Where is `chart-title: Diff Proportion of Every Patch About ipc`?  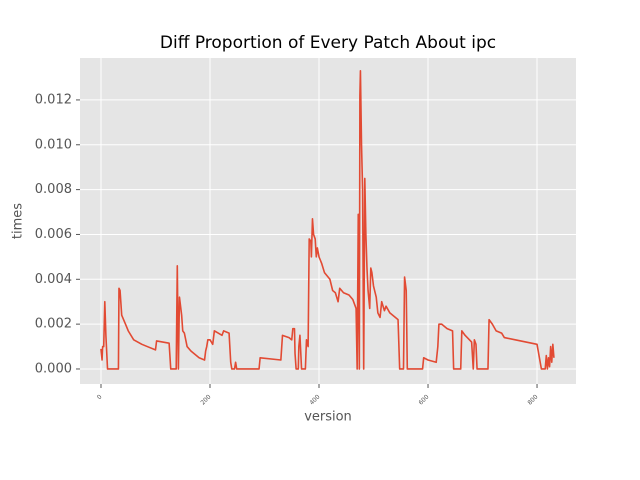
chart-title: Diff Proportion of Every Patch About ipc is located at coordinates (328, 43).